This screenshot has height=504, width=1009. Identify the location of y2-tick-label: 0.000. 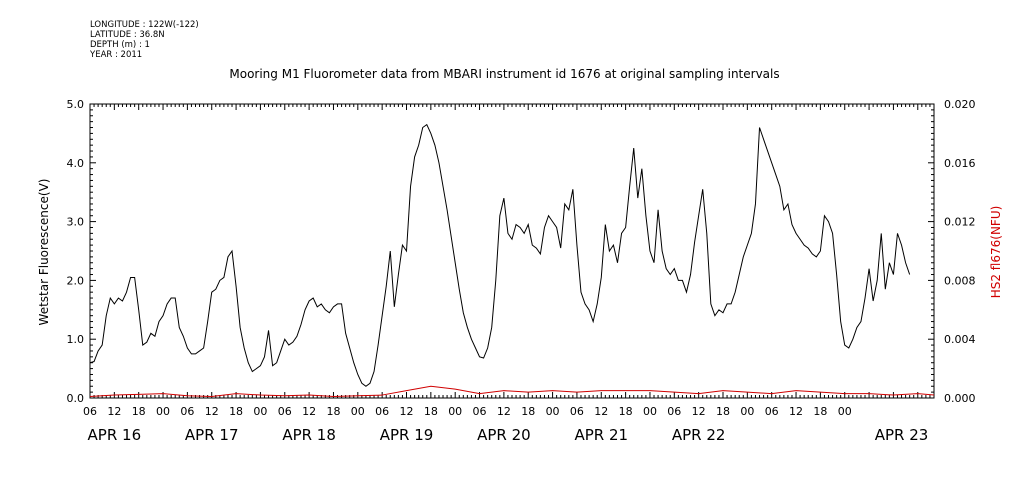
(960, 398).